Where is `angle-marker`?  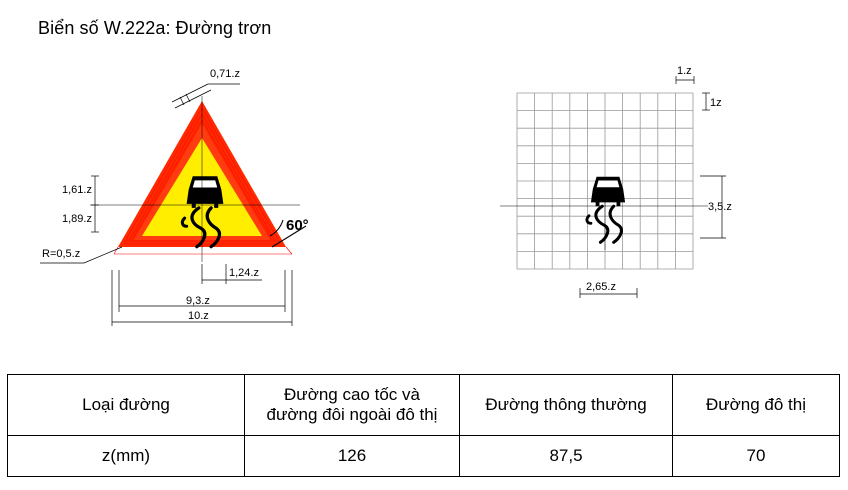 angle-marker is located at coordinates (288, 233).